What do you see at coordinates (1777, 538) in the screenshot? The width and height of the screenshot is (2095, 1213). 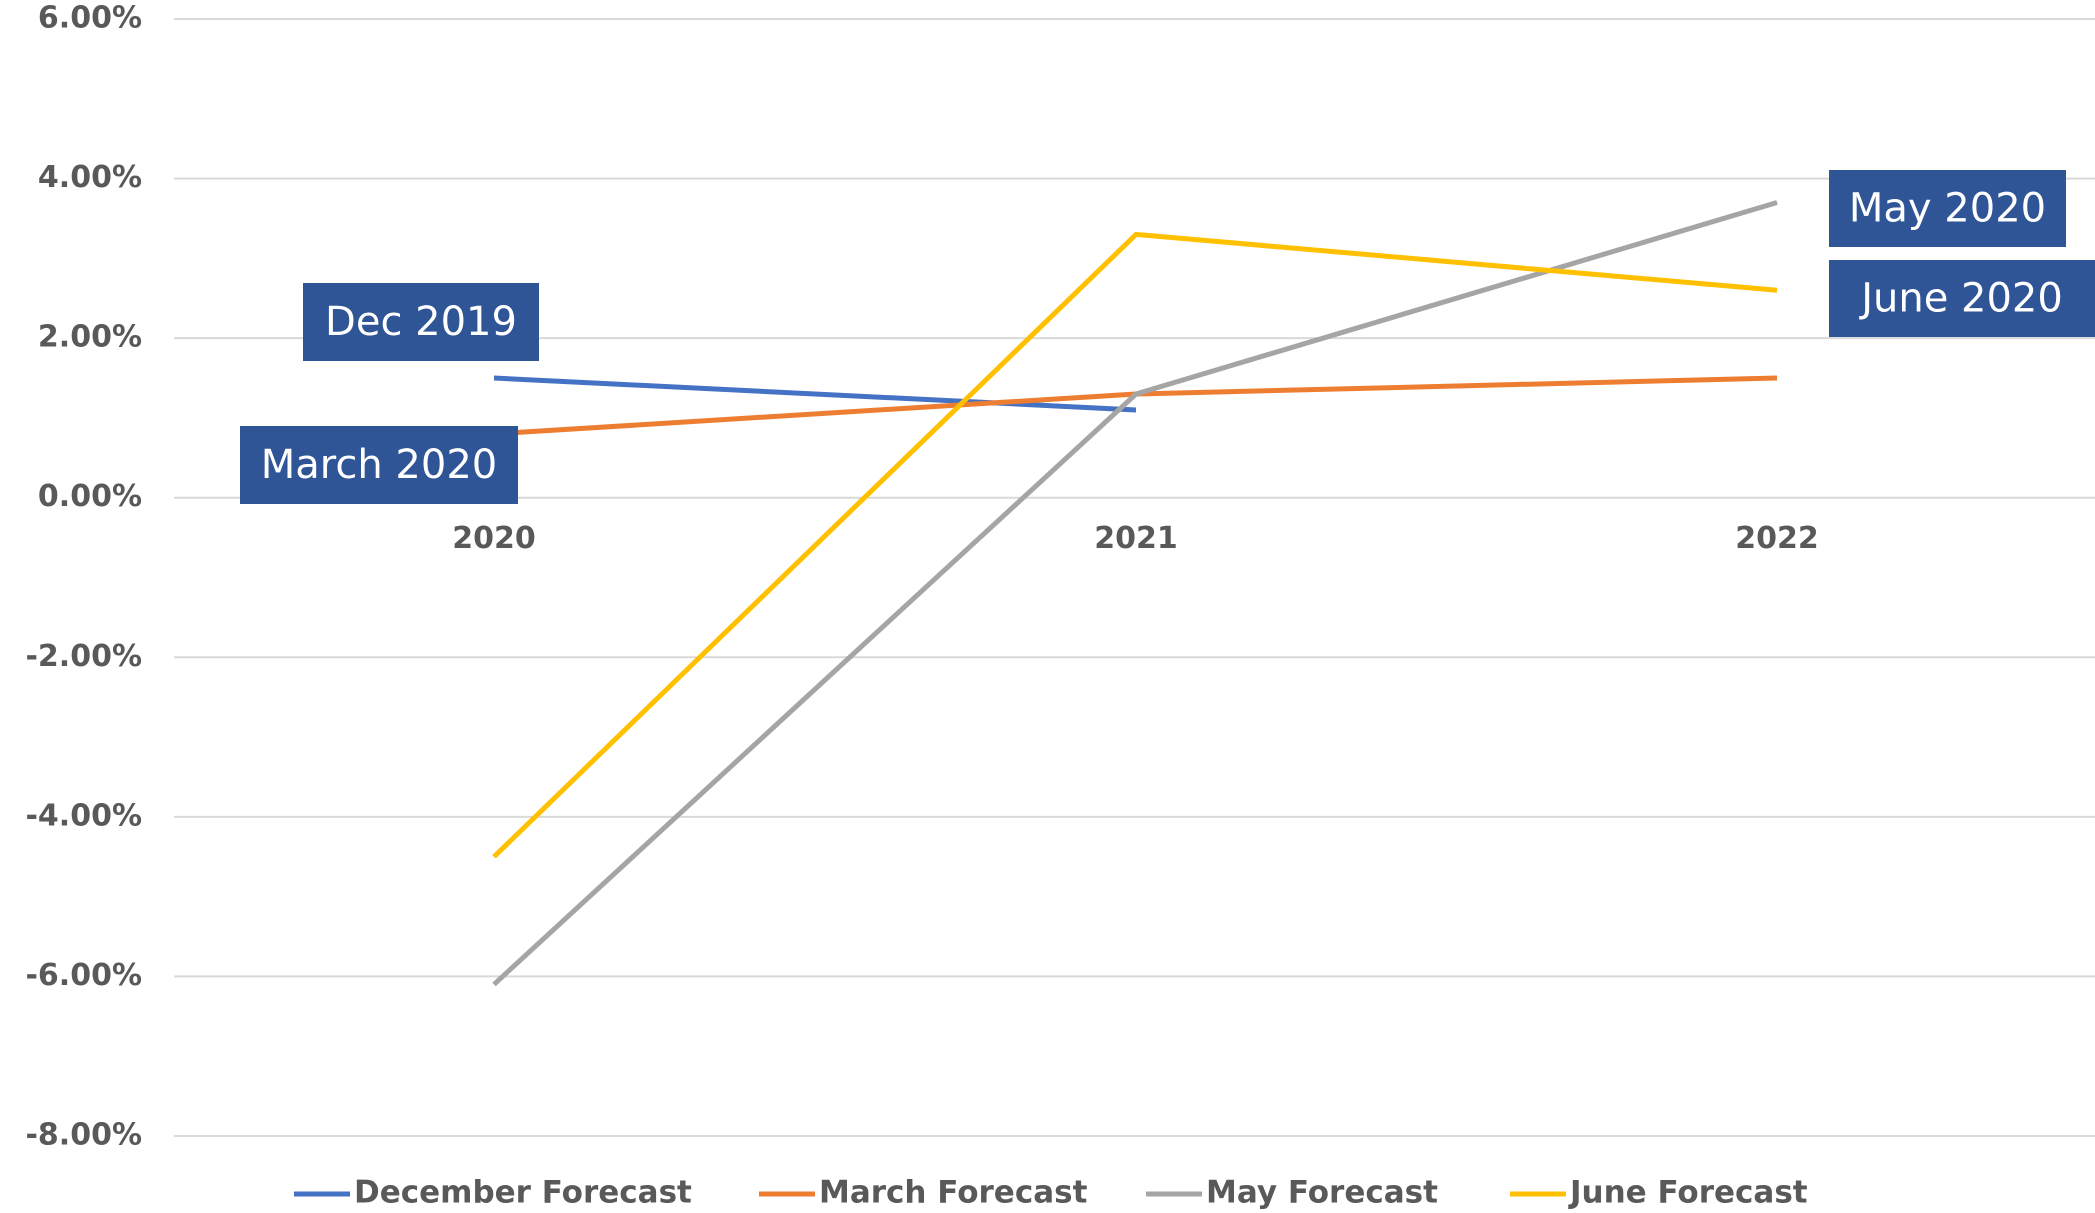 I see `x-tick-label: 2022` at bounding box center [1777, 538].